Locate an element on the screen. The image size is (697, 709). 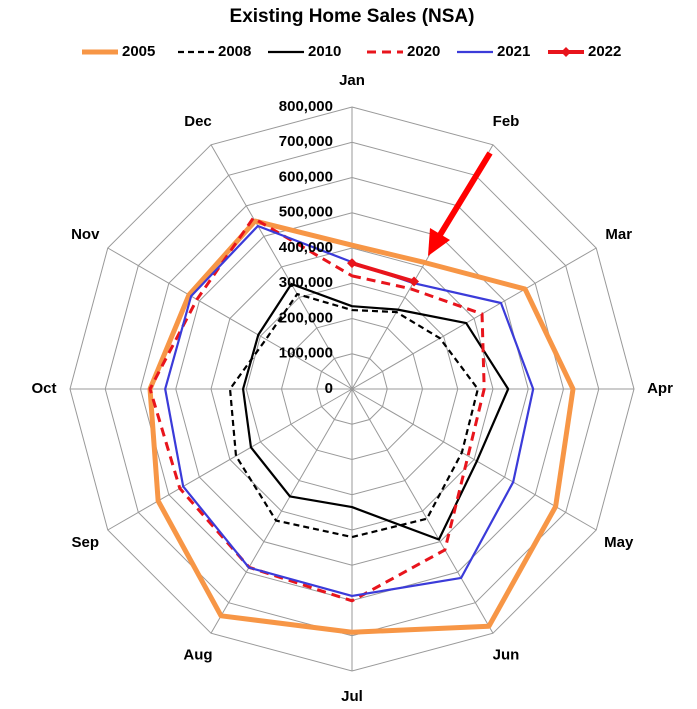
category-label: Jun is located at coordinates (506, 655).